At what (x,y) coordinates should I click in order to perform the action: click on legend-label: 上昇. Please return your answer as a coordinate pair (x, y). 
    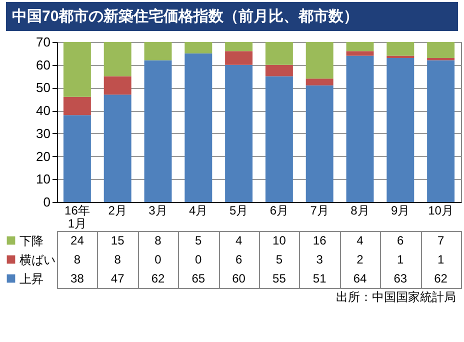
    Looking at the image, I should click on (32, 279).